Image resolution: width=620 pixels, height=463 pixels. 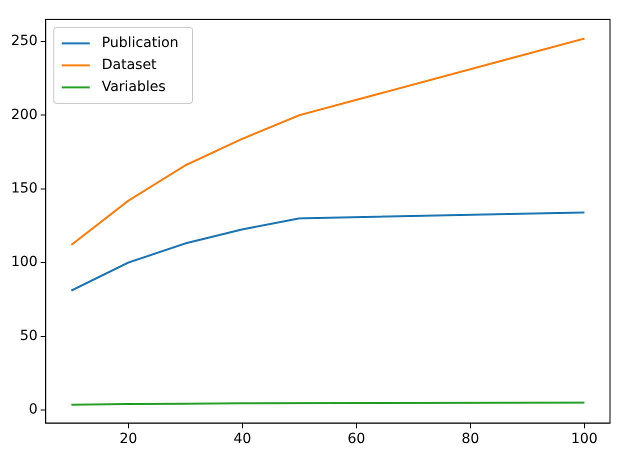 What do you see at coordinates (130, 65) in the screenshot?
I see `legend-label: Dataset` at bounding box center [130, 65].